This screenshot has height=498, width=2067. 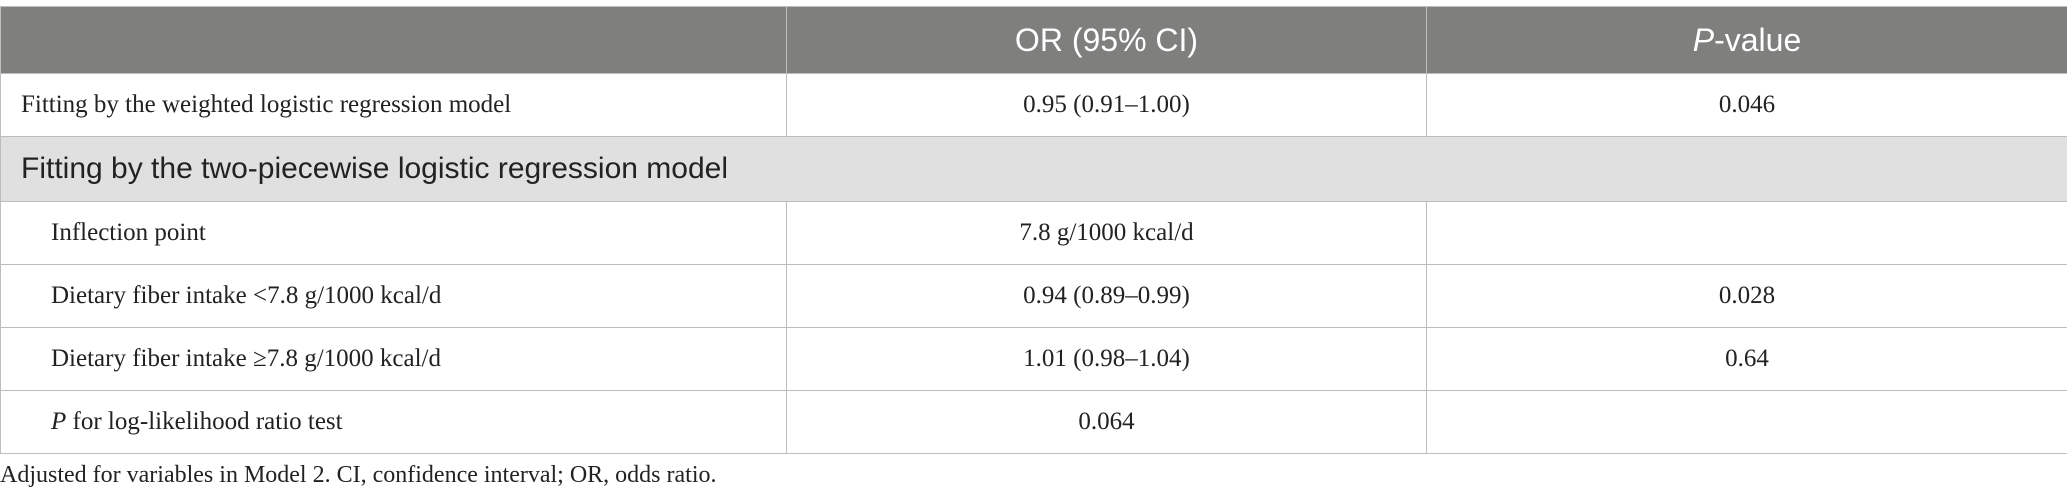 What do you see at coordinates (1106, 233) in the screenshot?
I see `or-cell: 7.8 g/1000 kcal/d` at bounding box center [1106, 233].